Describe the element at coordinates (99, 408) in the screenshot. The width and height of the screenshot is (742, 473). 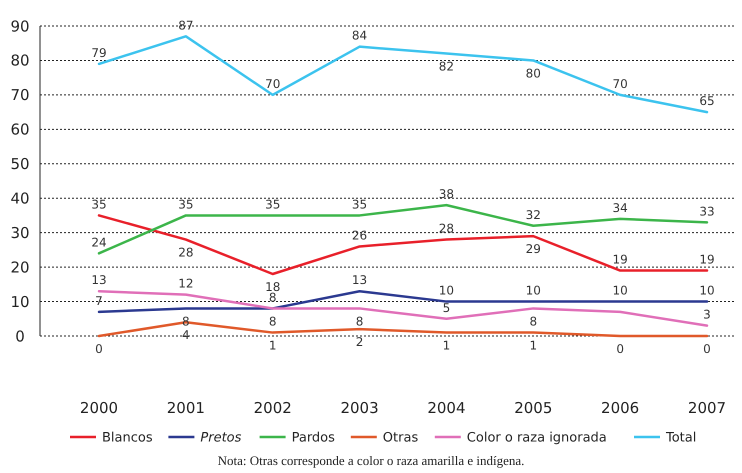
I see `x-tick-label: 2000` at that location.